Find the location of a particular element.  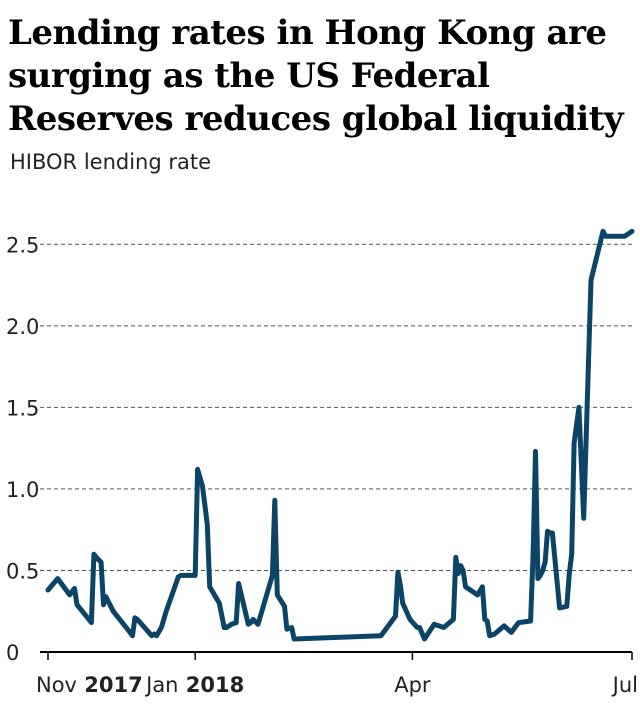

chart-subtitle: HIBOR lending rate is located at coordinates (111, 162).